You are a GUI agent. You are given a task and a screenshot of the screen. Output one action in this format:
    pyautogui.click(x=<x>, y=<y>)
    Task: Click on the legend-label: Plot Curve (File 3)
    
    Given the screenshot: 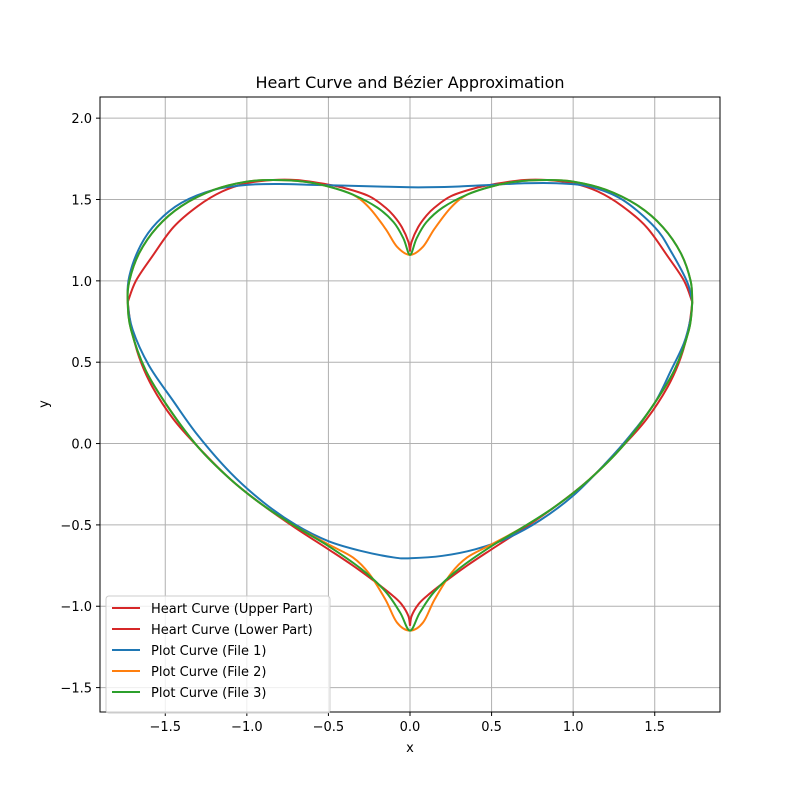 What is the action you would take?
    pyautogui.click(x=208, y=693)
    